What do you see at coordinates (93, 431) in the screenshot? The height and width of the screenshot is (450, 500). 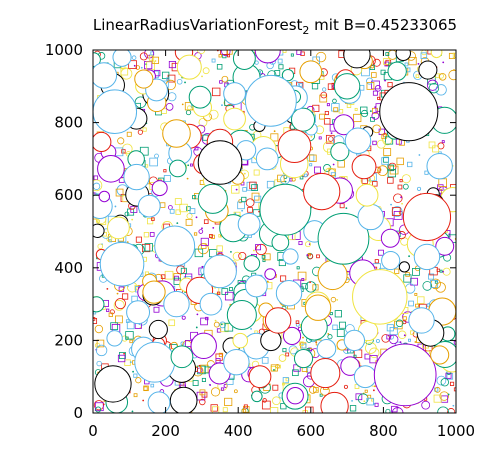 I see `x-tick-label: 0` at bounding box center [93, 431].